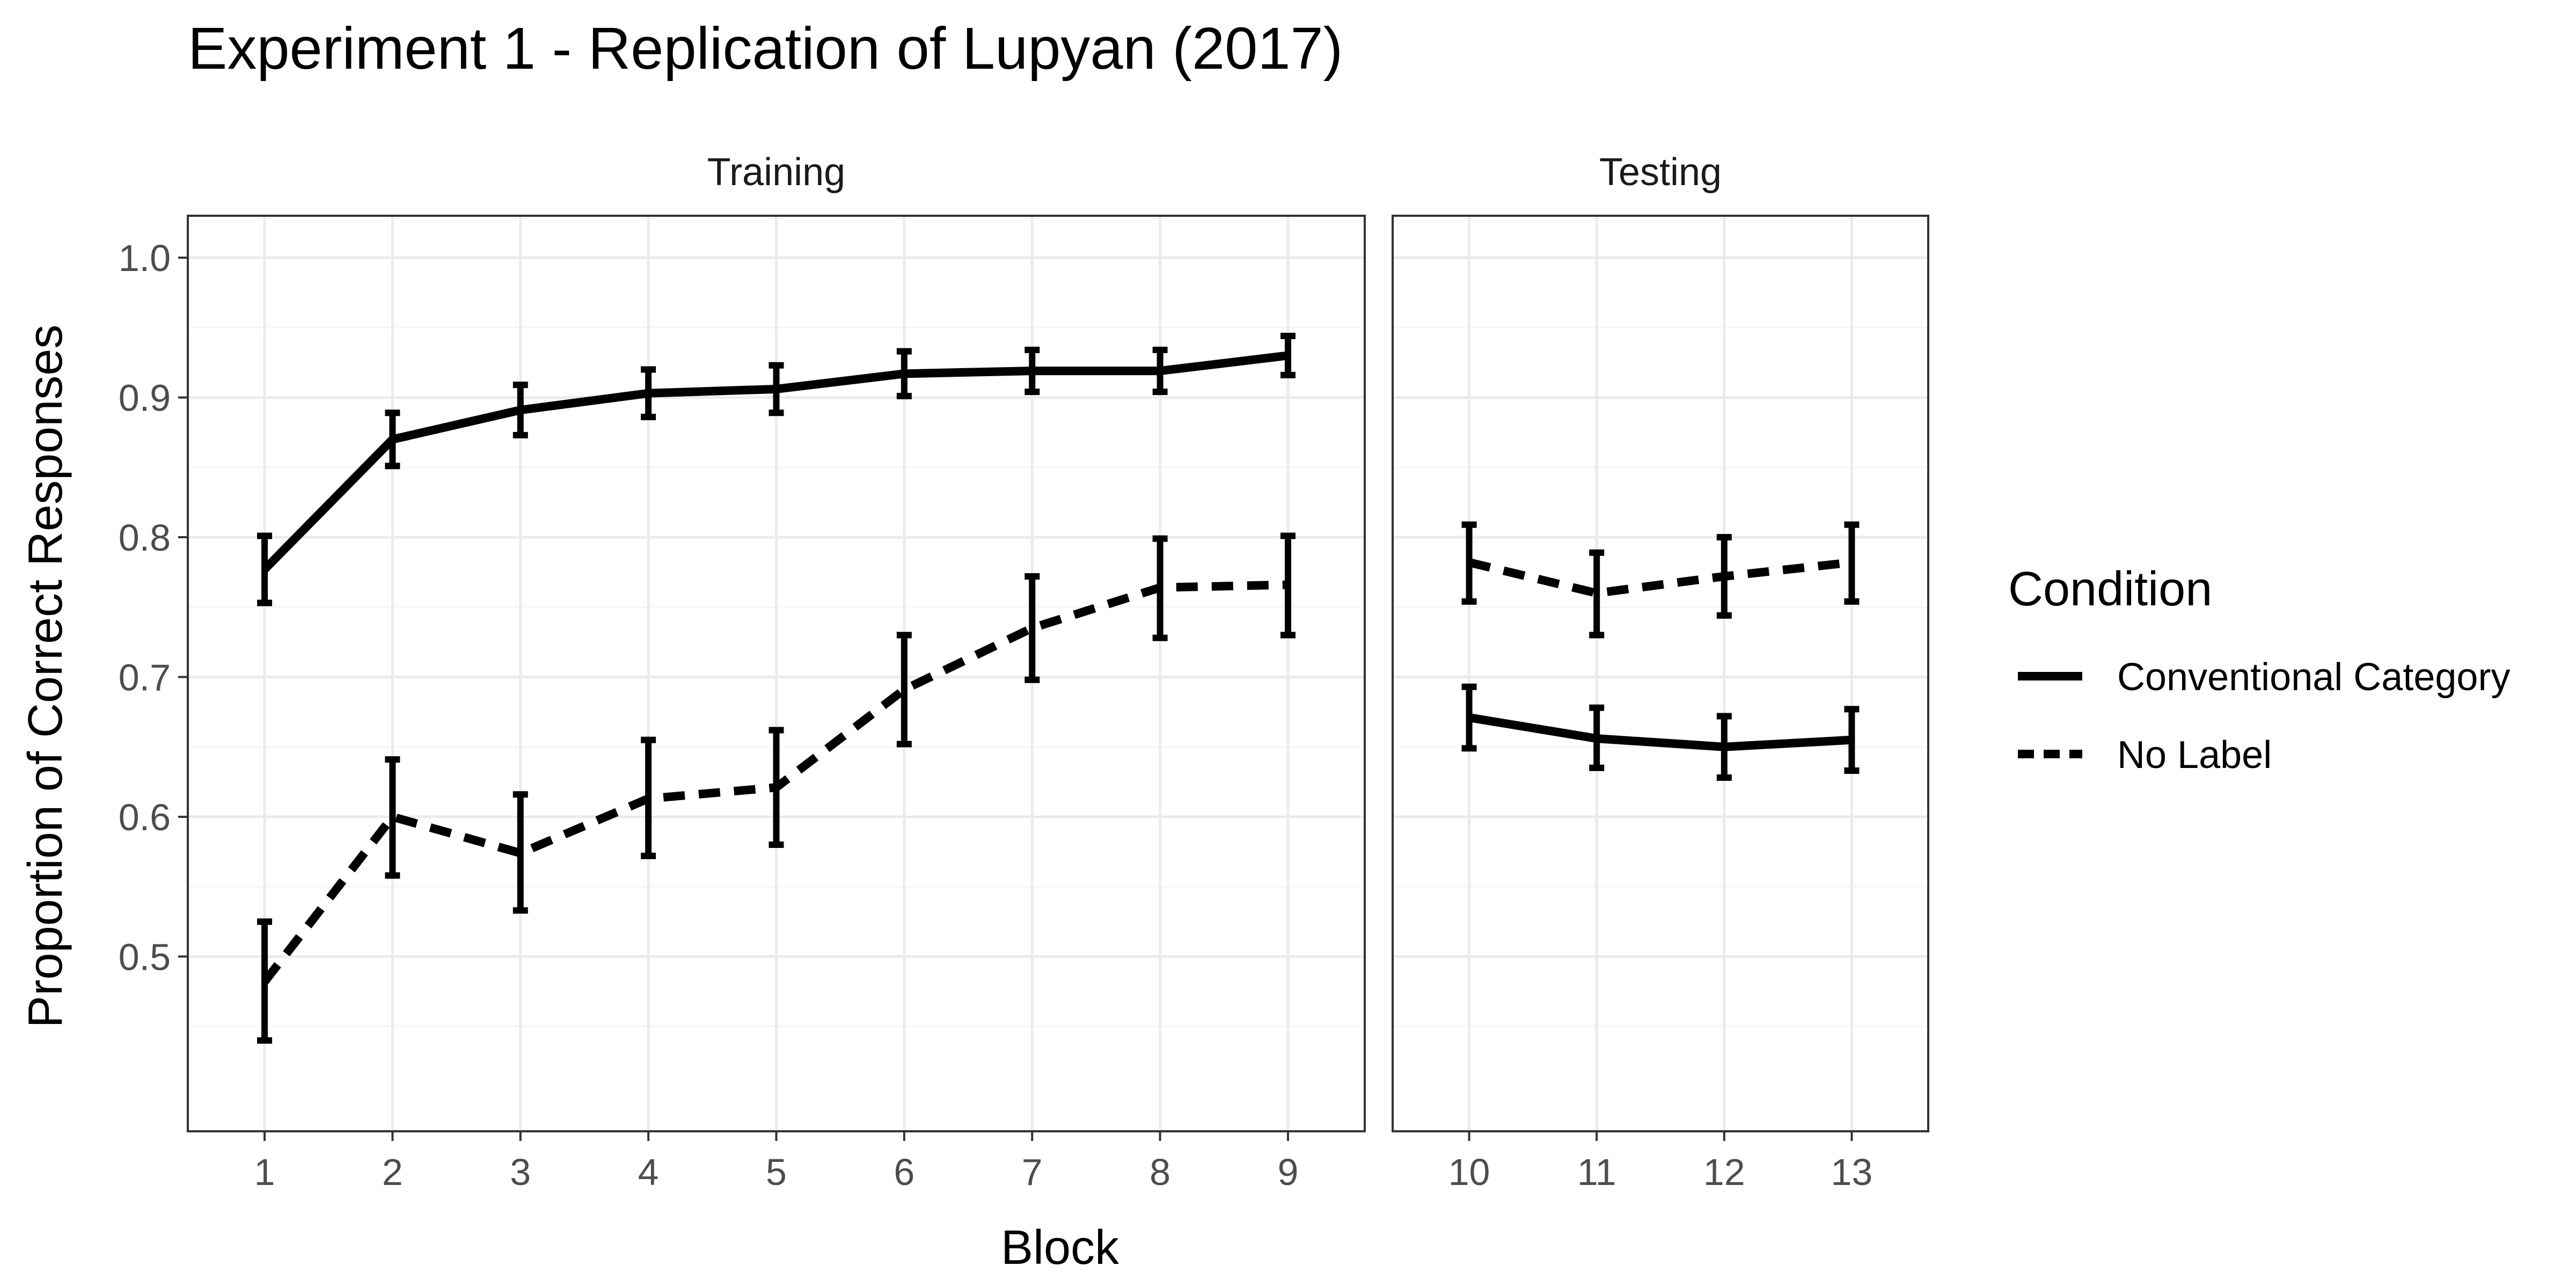 This screenshot has height=1288, width=2576. I want to click on legend: Condition Conventional Category No Label, so click(2259, 669).